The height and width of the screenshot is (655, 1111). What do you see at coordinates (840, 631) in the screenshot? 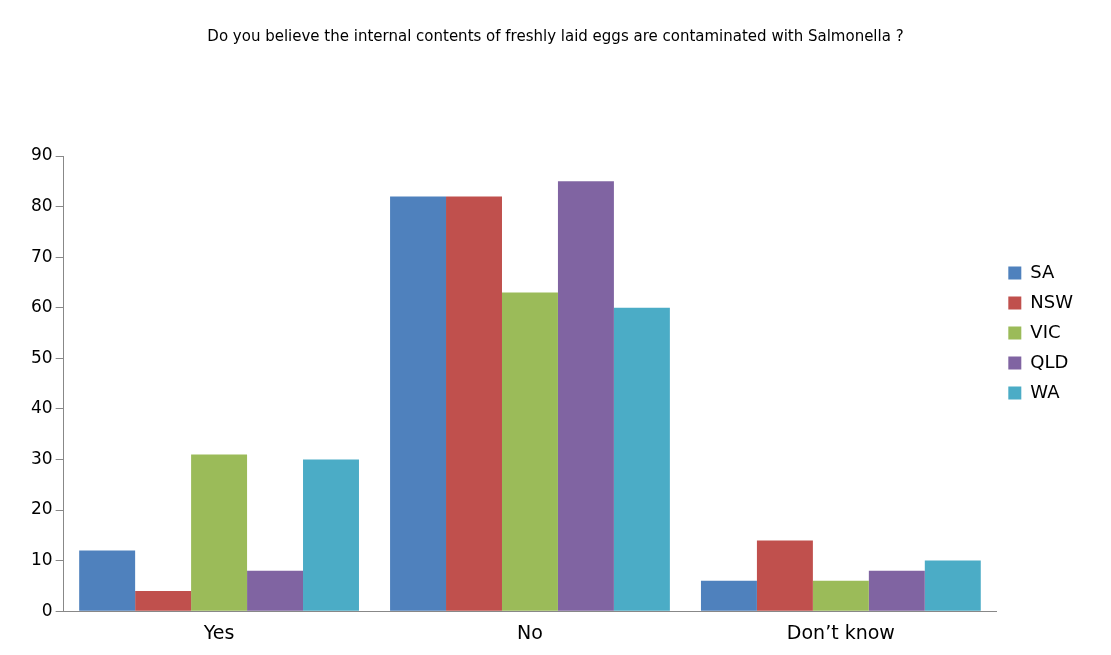
I see `x-tick-label: Don’t know` at bounding box center [840, 631].